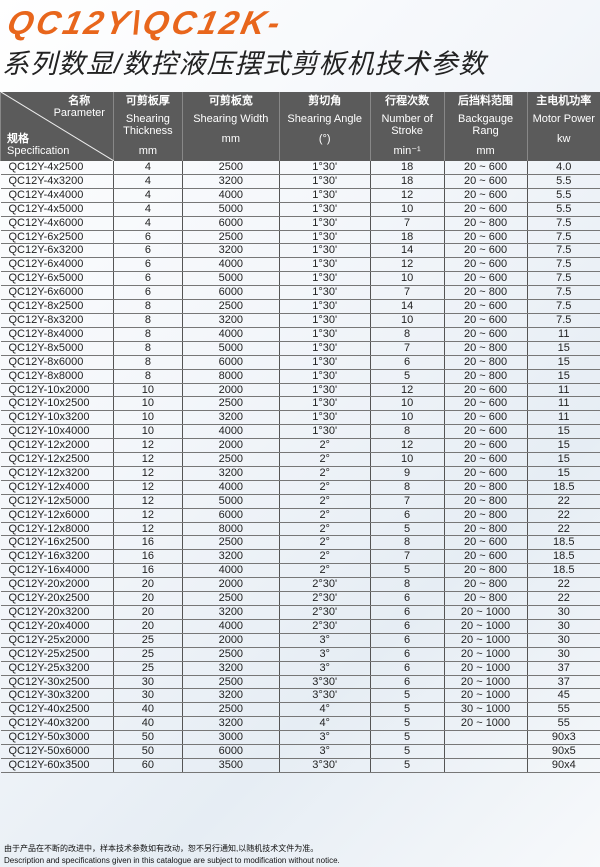 This screenshot has height=867, width=600. What do you see at coordinates (57, 501) in the screenshot?
I see `cell-model: QC12Y-12x5000` at bounding box center [57, 501].